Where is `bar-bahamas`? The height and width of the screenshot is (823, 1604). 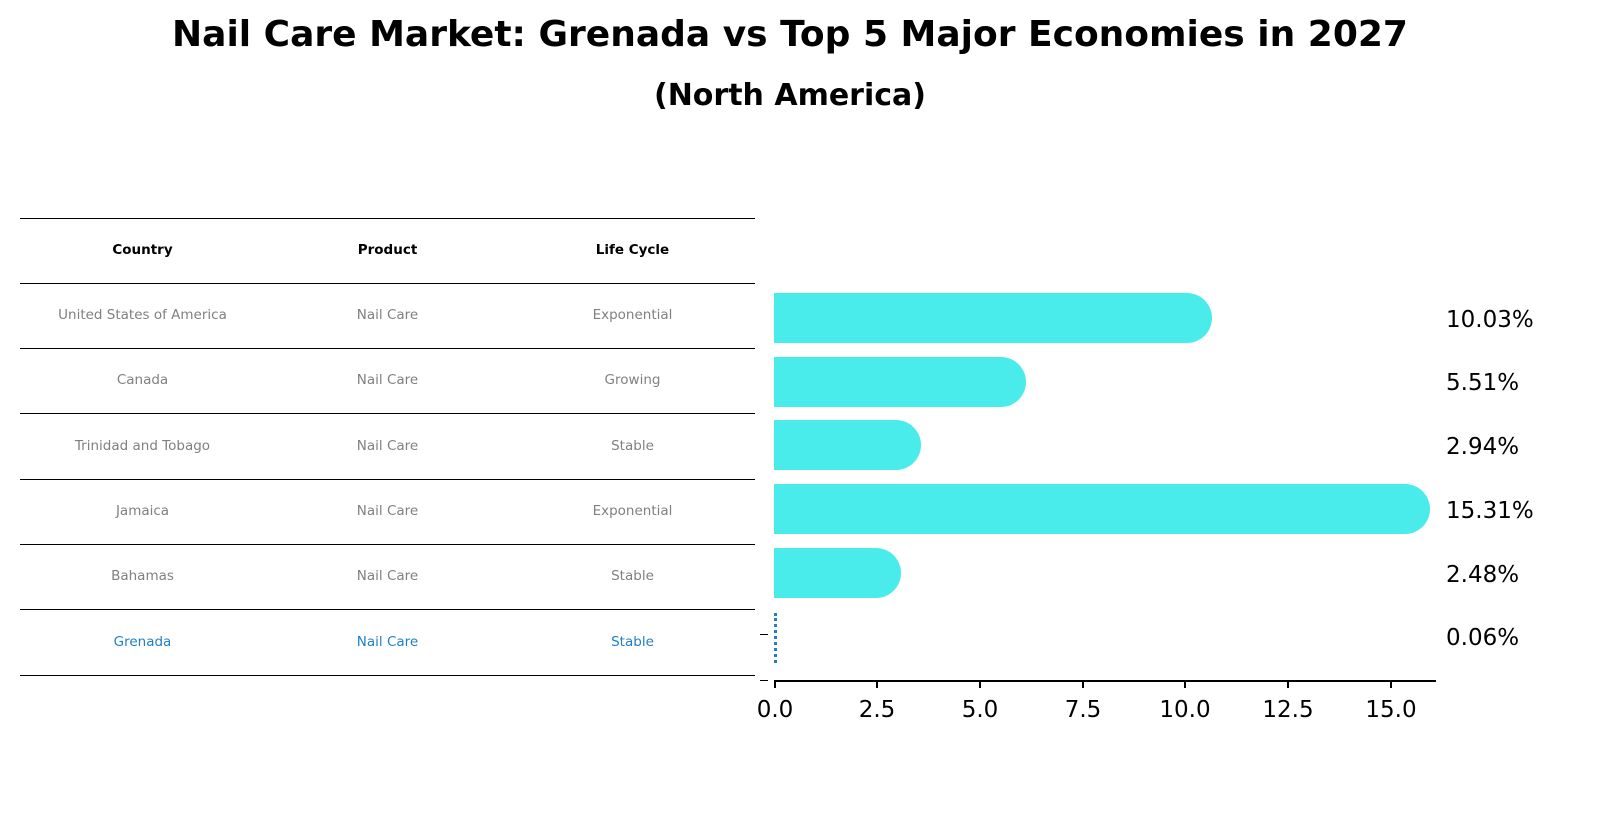
bar-bahamas is located at coordinates (837, 573).